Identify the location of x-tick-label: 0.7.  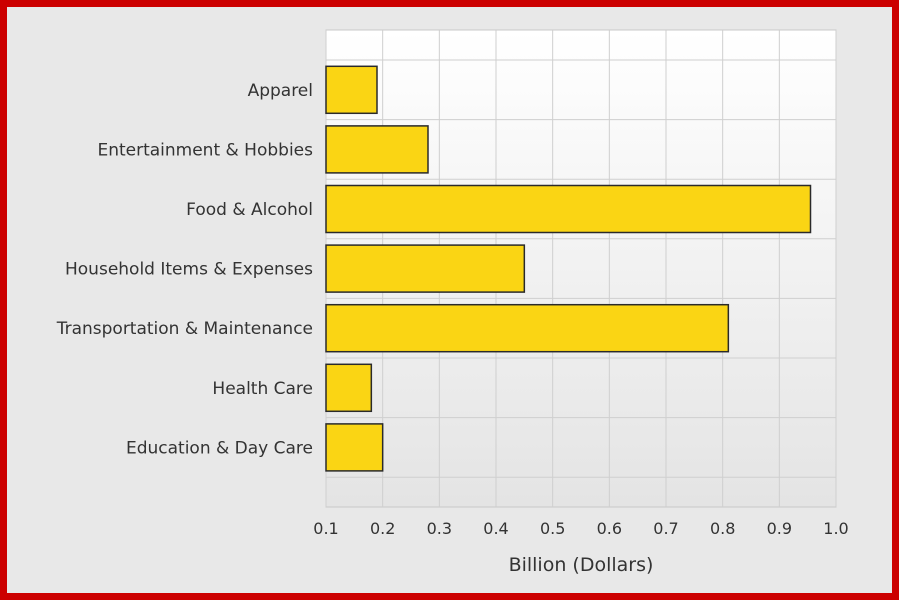
(665, 528).